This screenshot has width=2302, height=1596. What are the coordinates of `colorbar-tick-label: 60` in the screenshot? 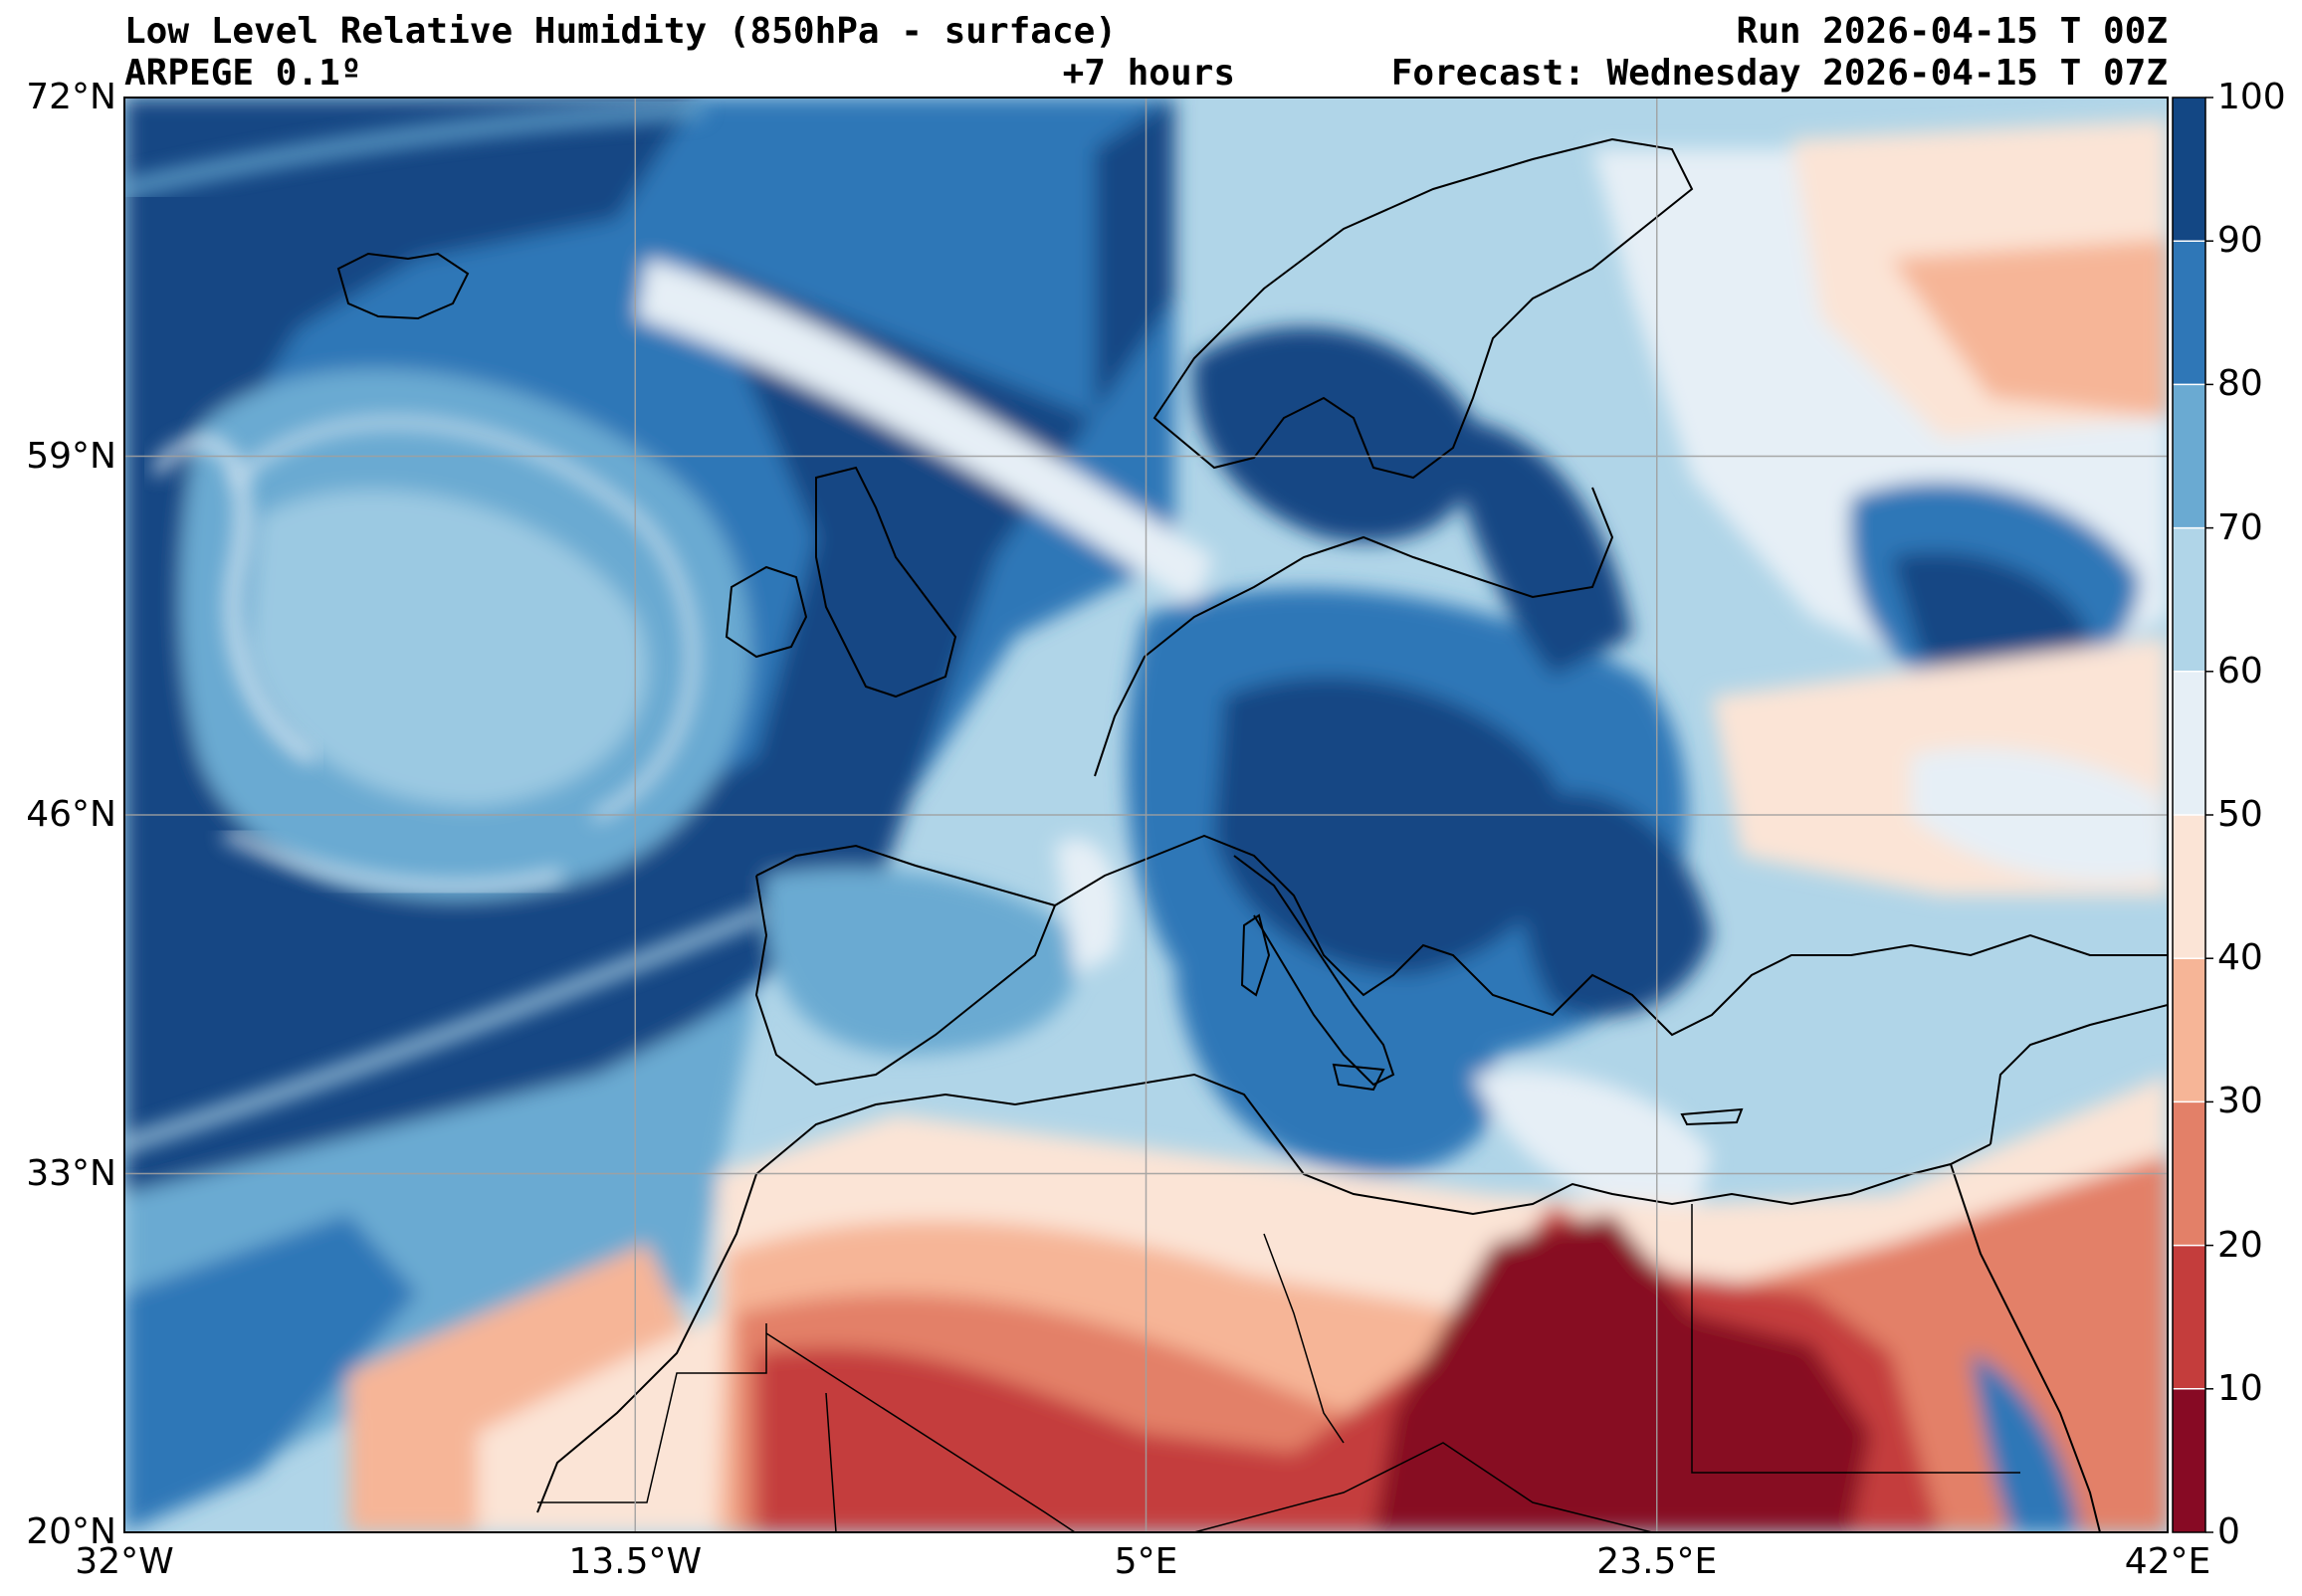 It's located at (2240, 671).